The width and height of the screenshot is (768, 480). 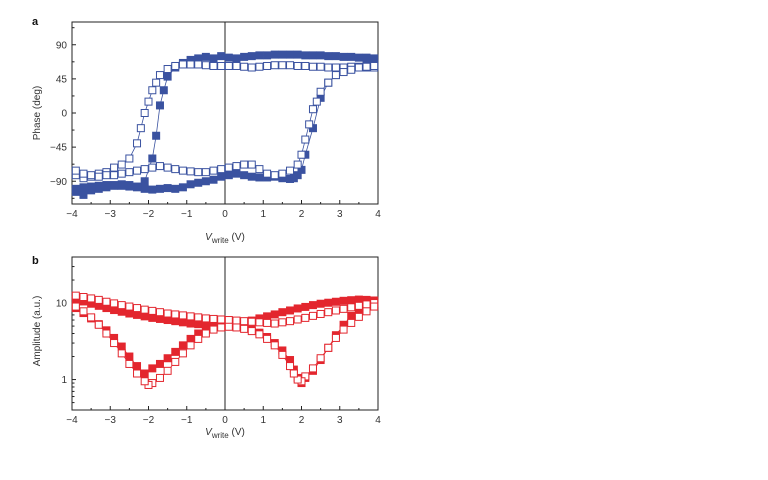 I want to click on panel-a-xlabel-unit: (V), so click(x=237, y=237).